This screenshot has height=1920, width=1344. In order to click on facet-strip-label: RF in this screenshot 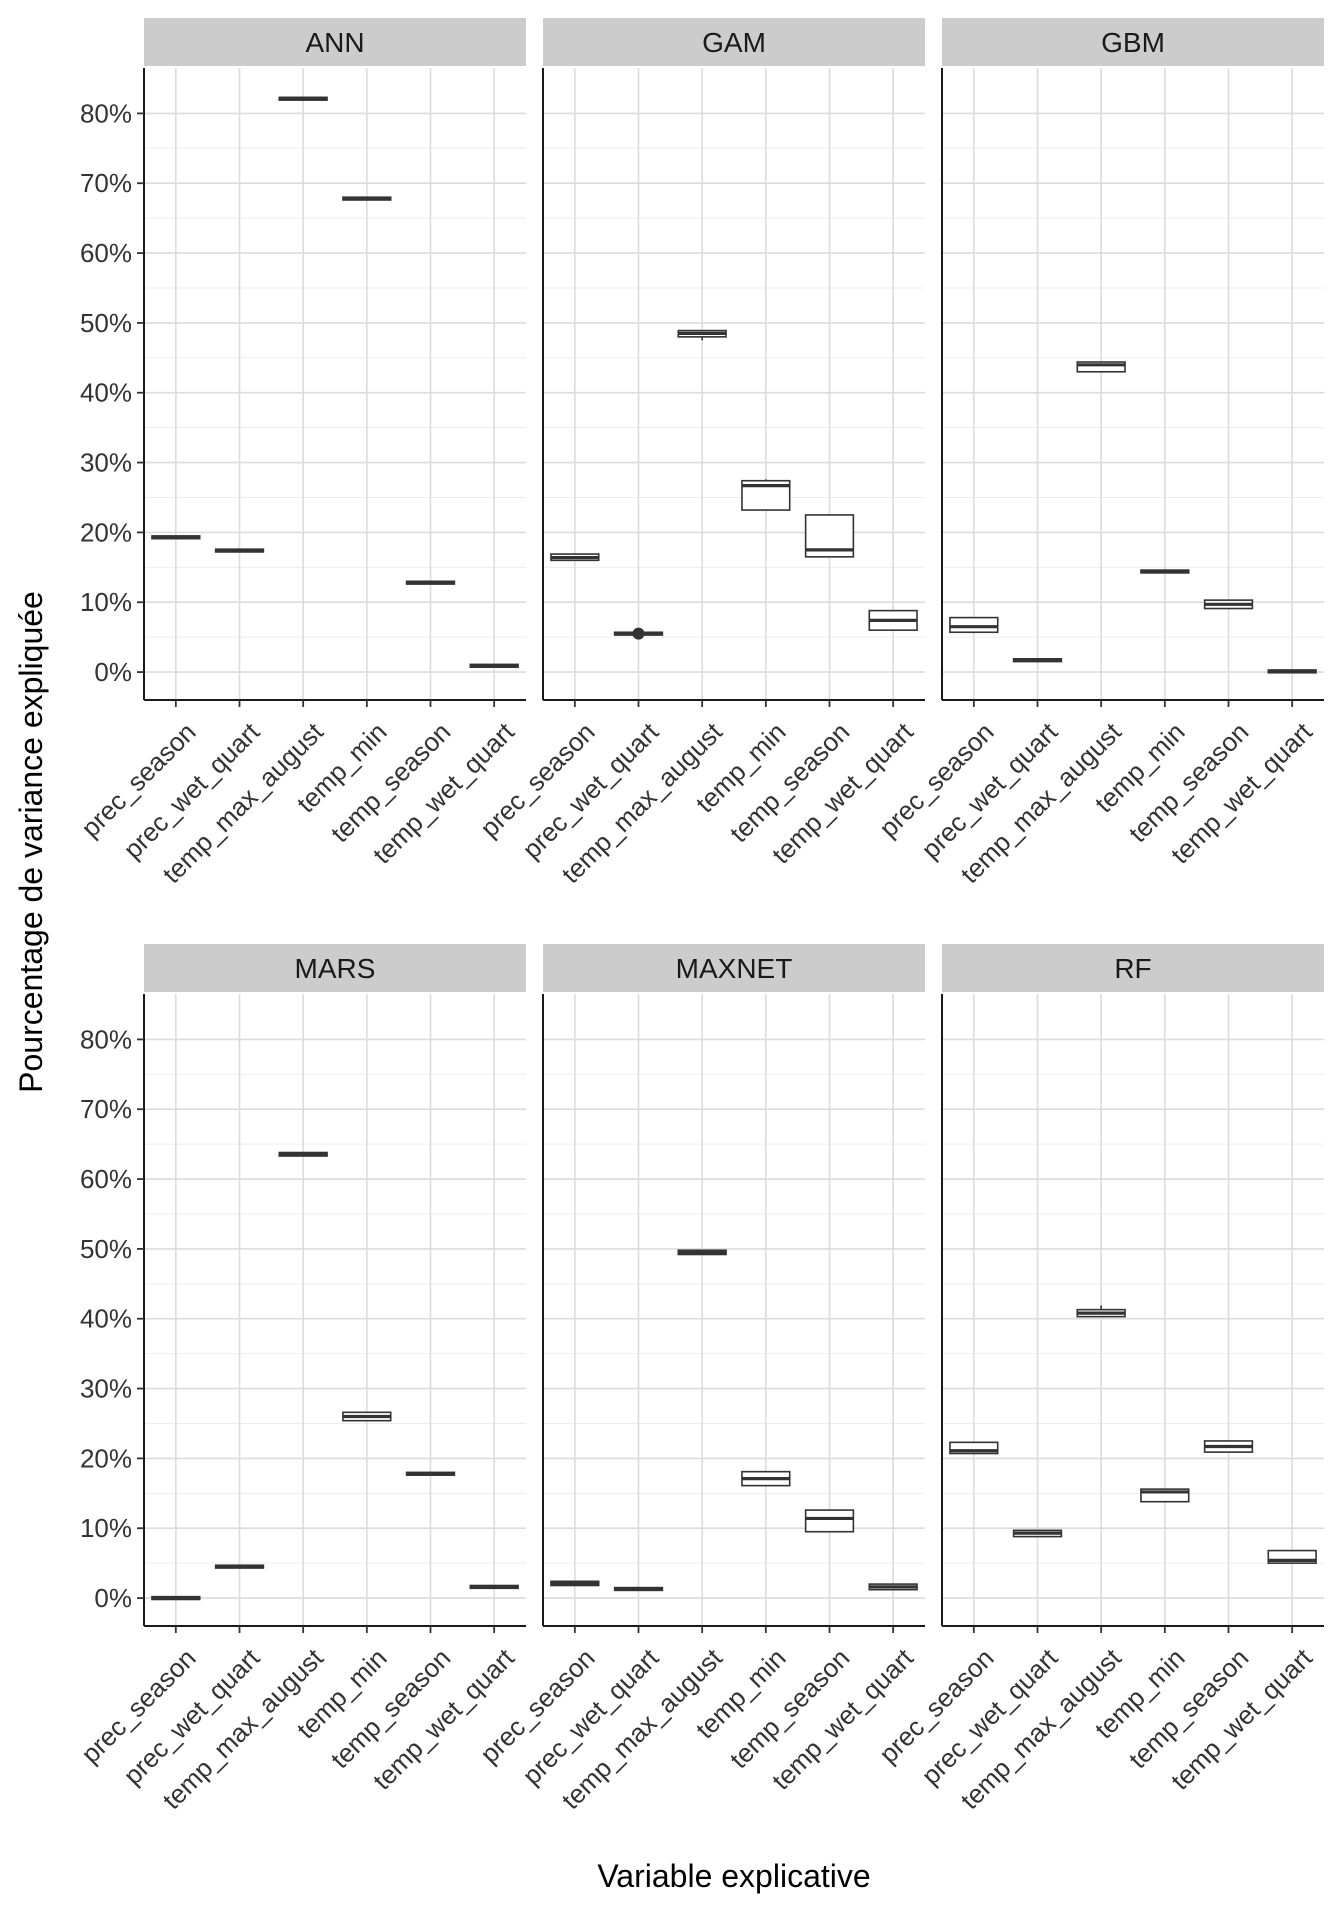, I will do `click(1132, 968)`.